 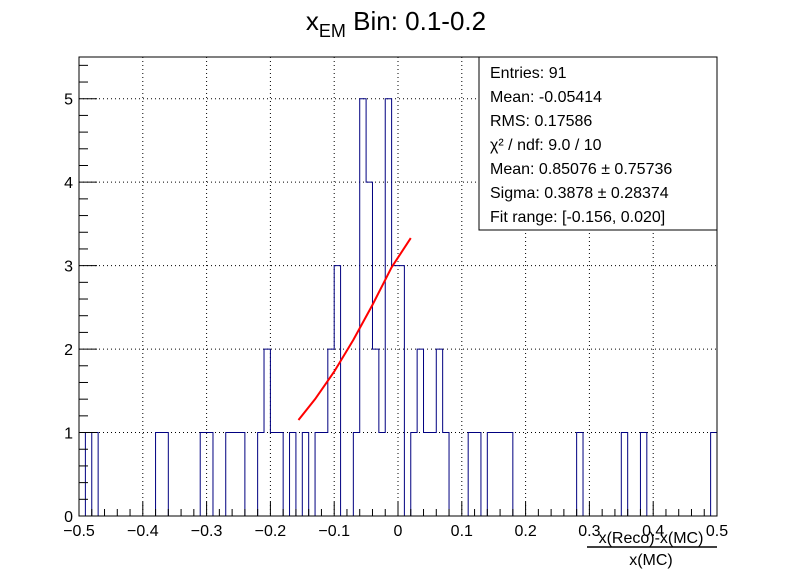 What do you see at coordinates (398, 531) in the screenshot?
I see `x-tick-label: 0` at bounding box center [398, 531].